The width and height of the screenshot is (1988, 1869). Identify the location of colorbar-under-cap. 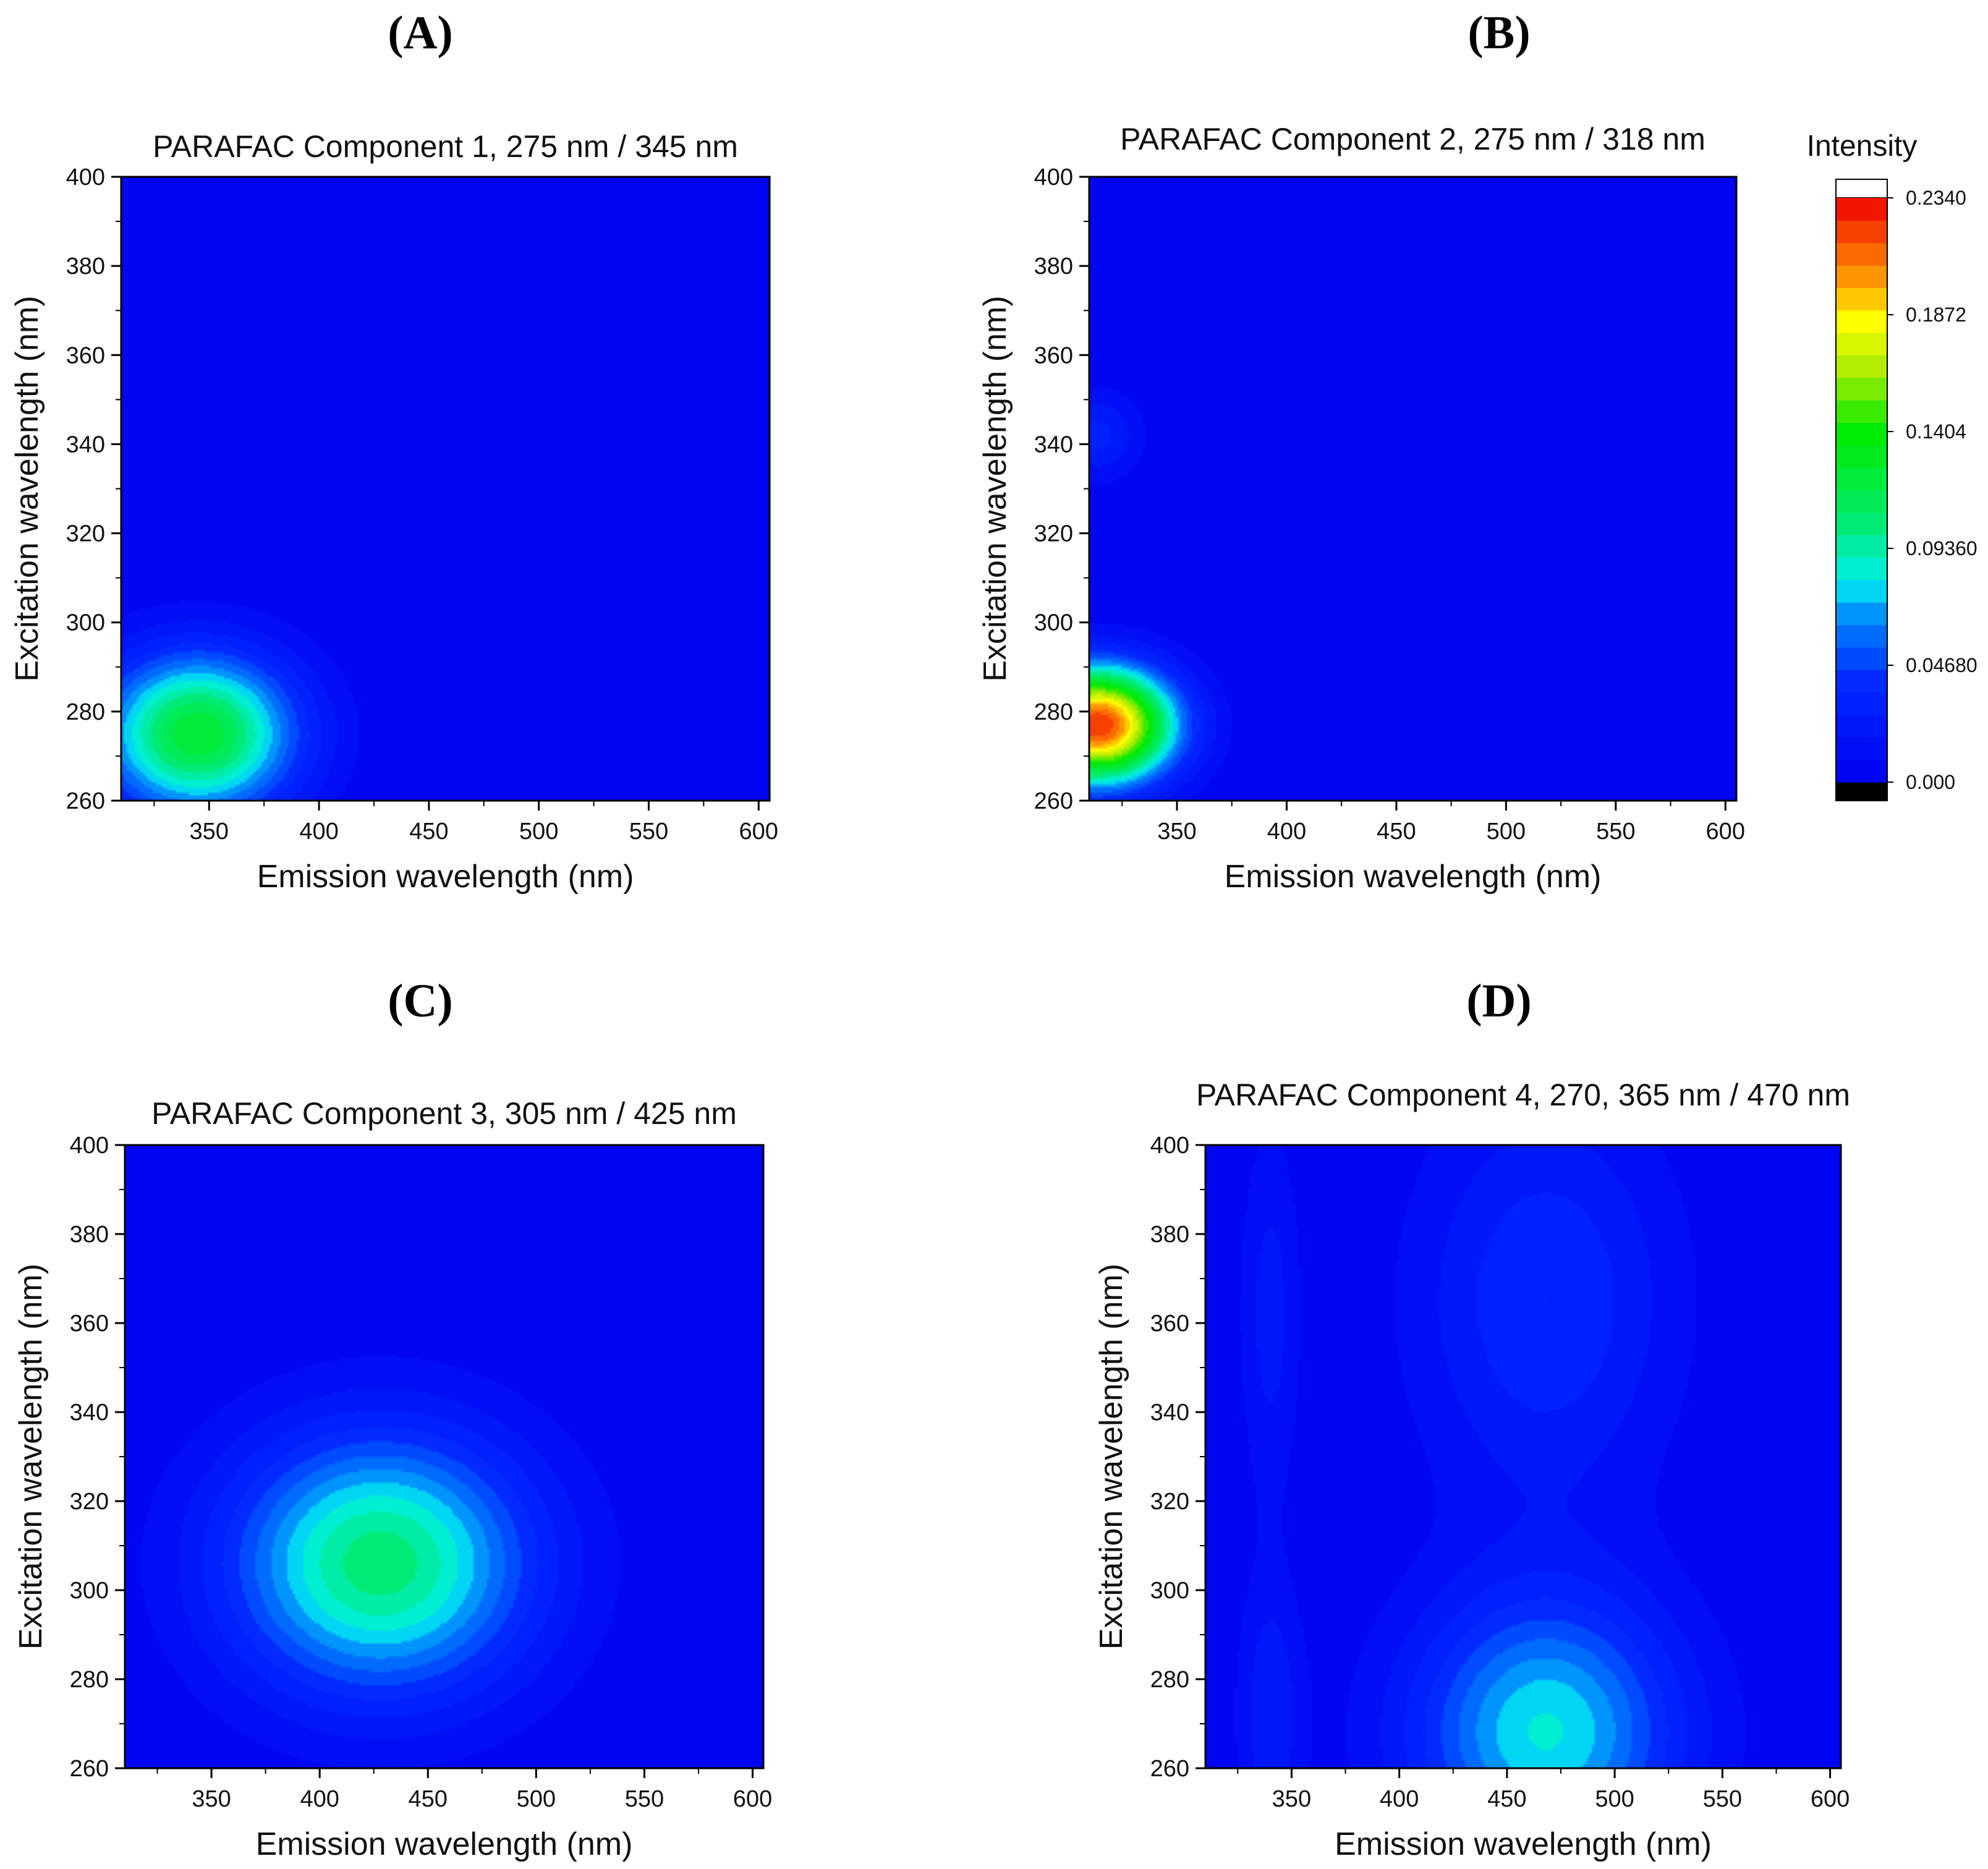
(1861, 791).